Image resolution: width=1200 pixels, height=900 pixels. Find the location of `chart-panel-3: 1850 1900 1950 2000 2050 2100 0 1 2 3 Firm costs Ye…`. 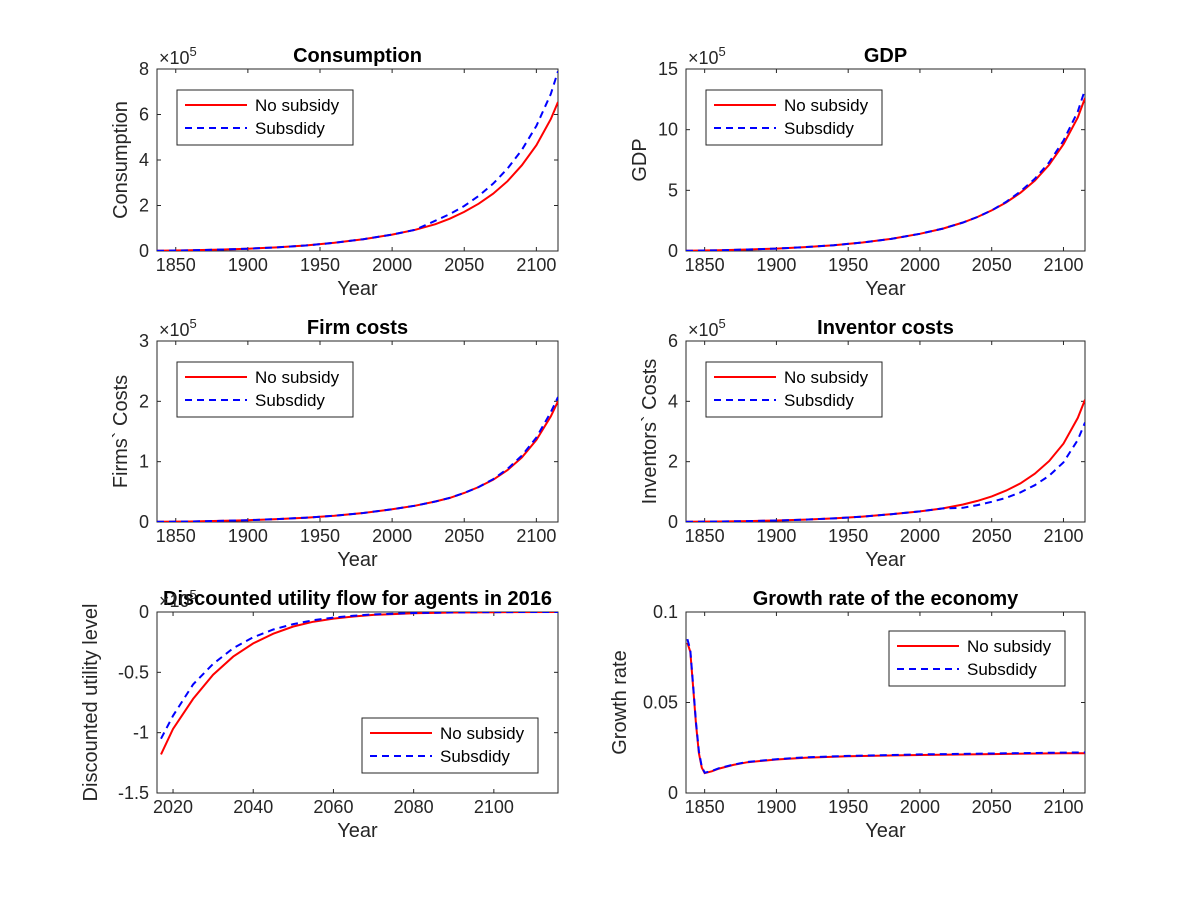

chart-panel-3: 1850 1900 1950 2000 2050 2100 0 1 2 3 Firm costs Ye… is located at coordinates (334, 443).